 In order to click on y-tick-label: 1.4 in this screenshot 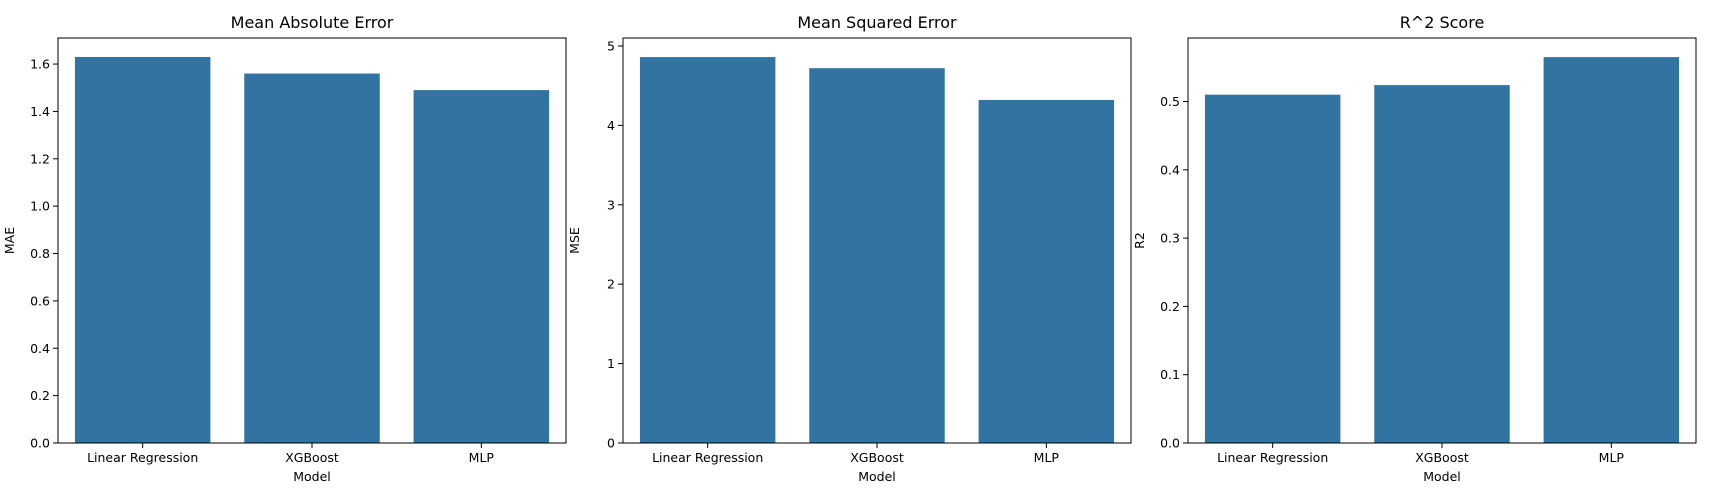, I will do `click(40, 111)`.